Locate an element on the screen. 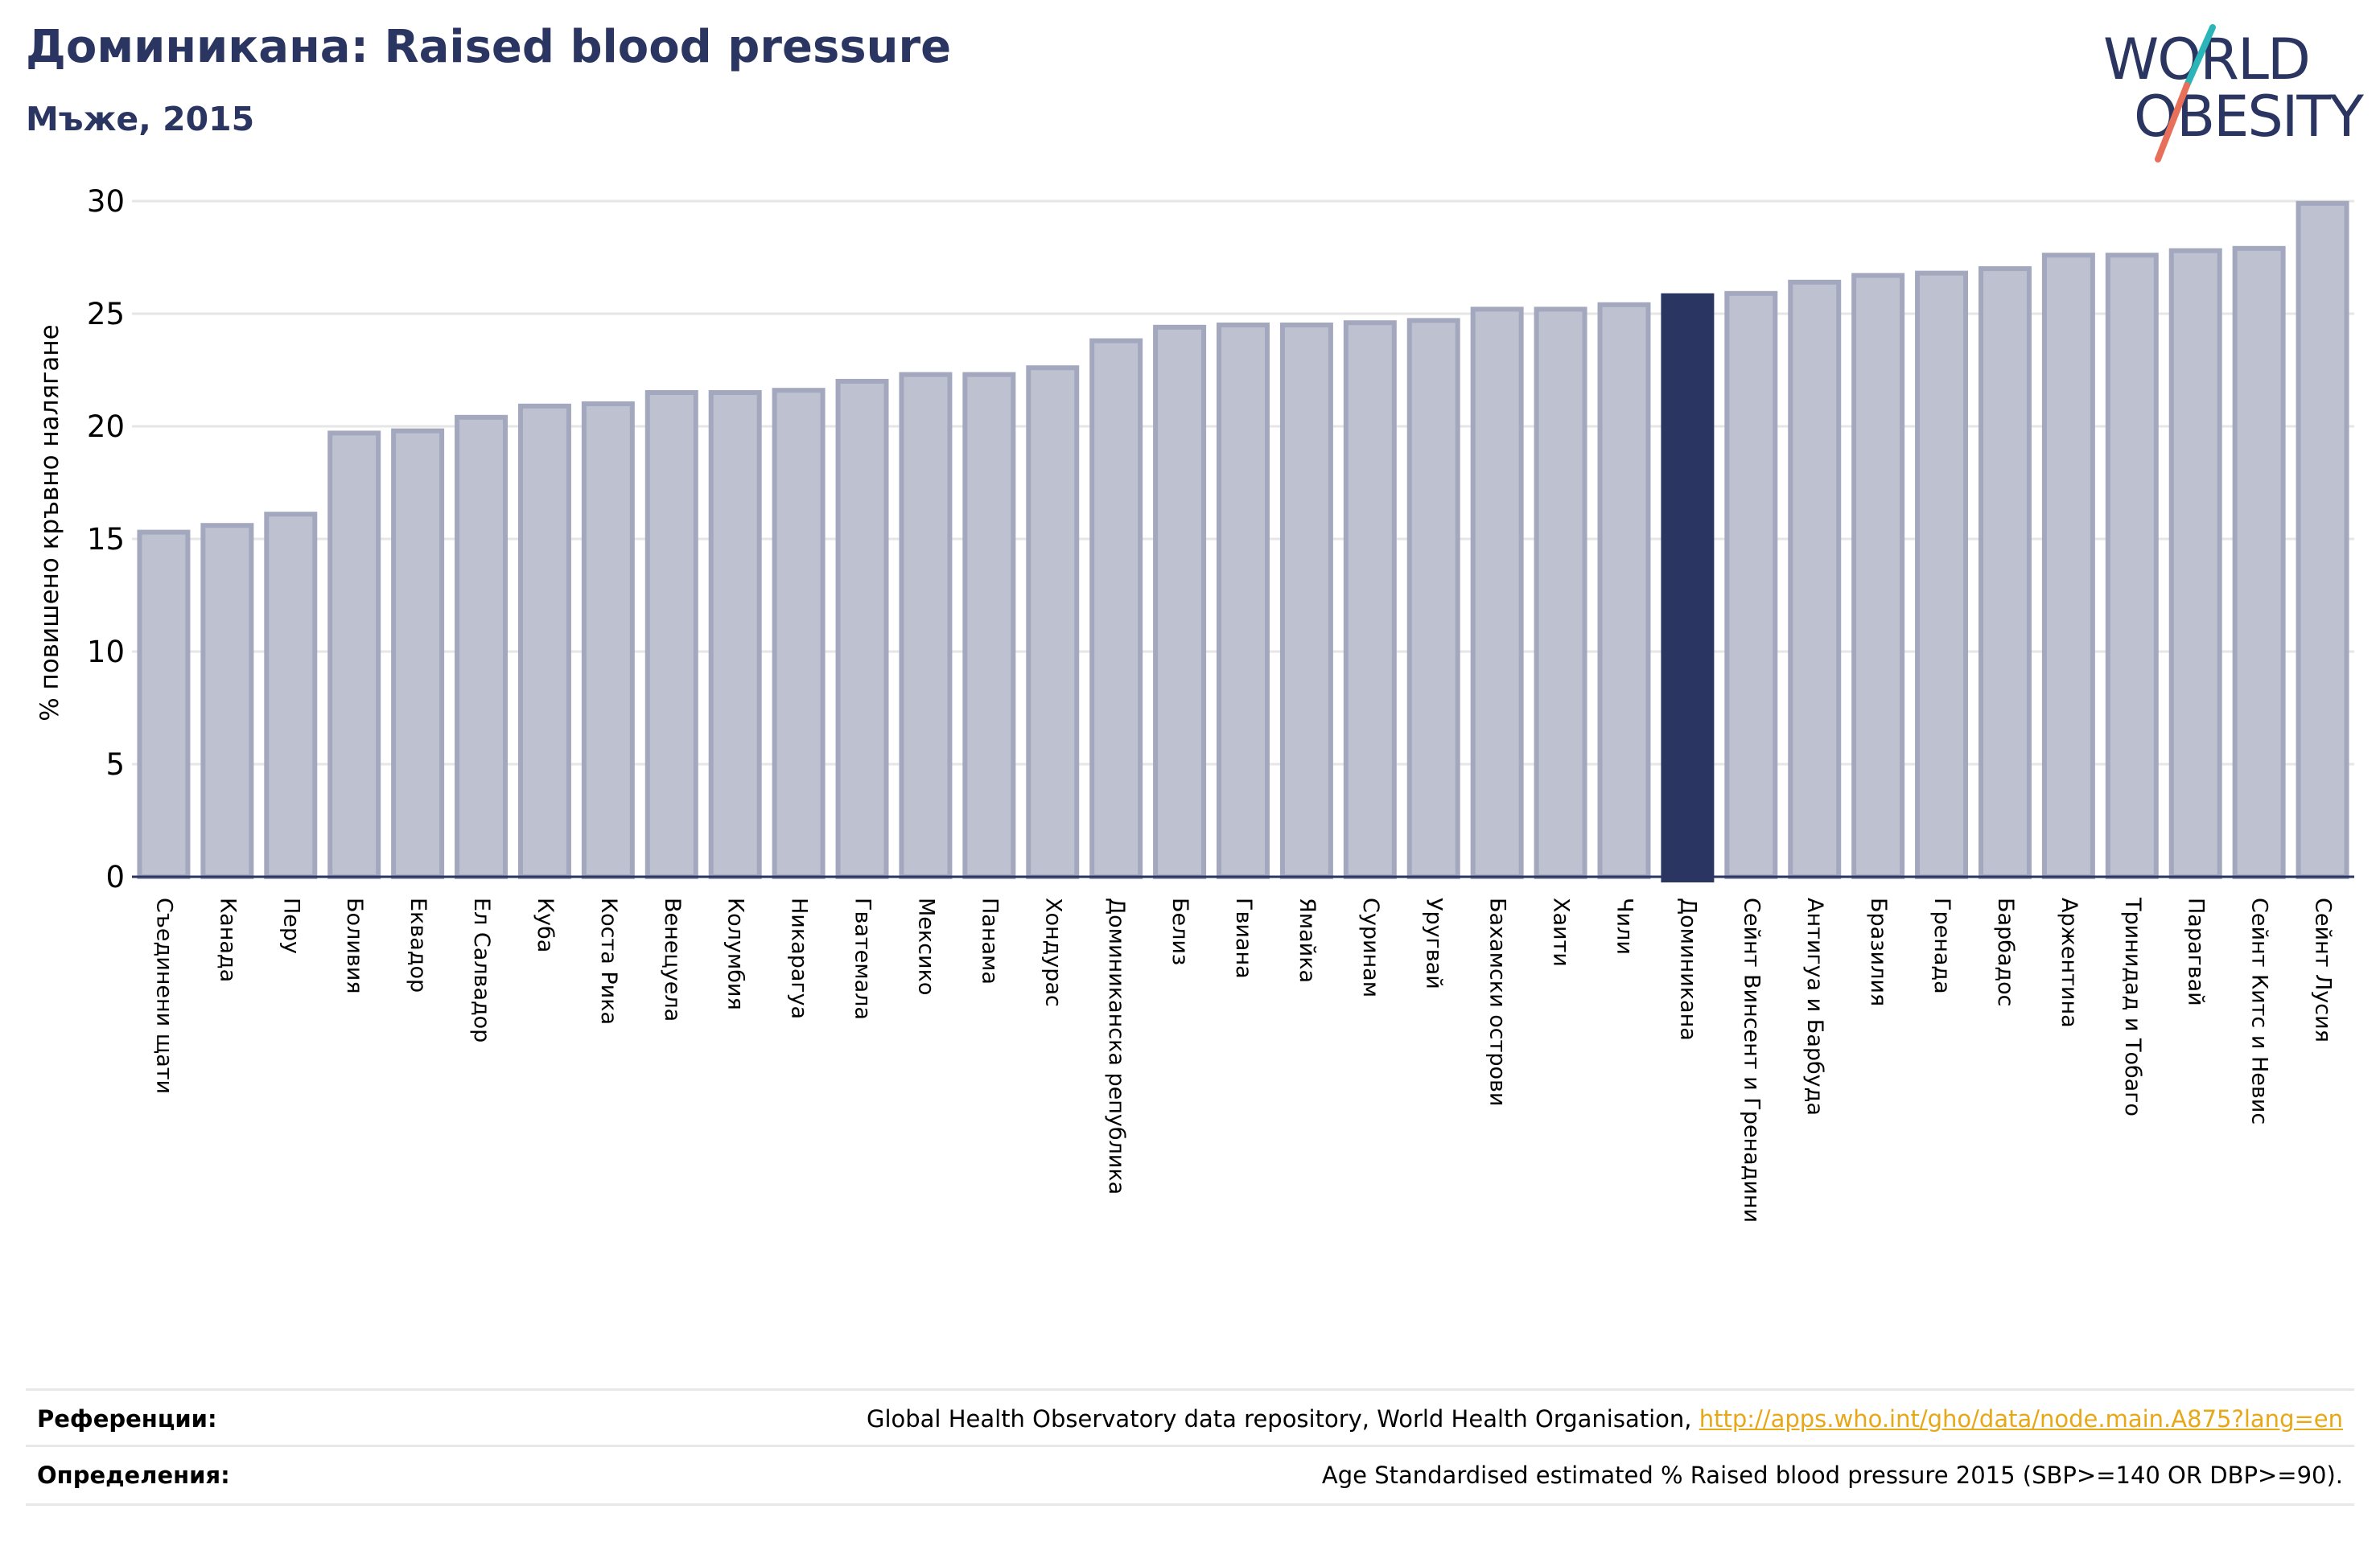 The image size is (2380, 1542). y-axis-label: % повишено кръвно налягане is located at coordinates (49, 523).